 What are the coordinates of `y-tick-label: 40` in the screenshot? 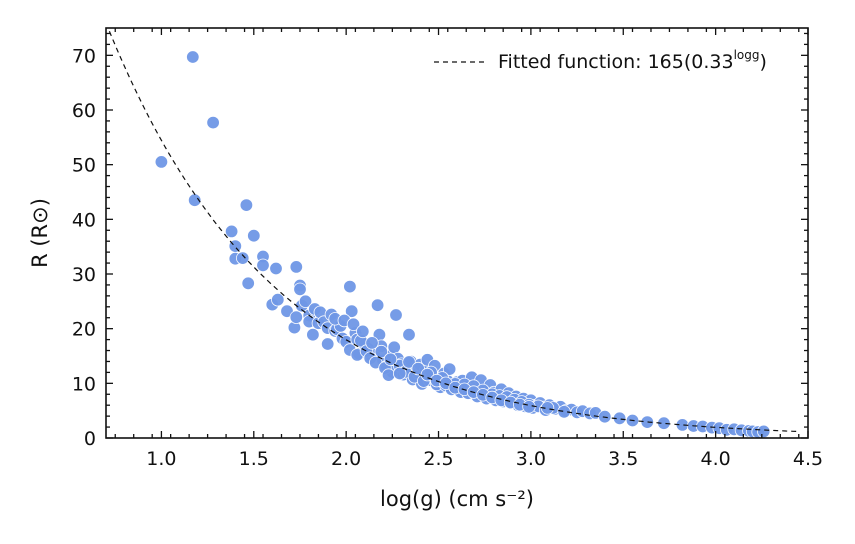 It's located at (84, 220).